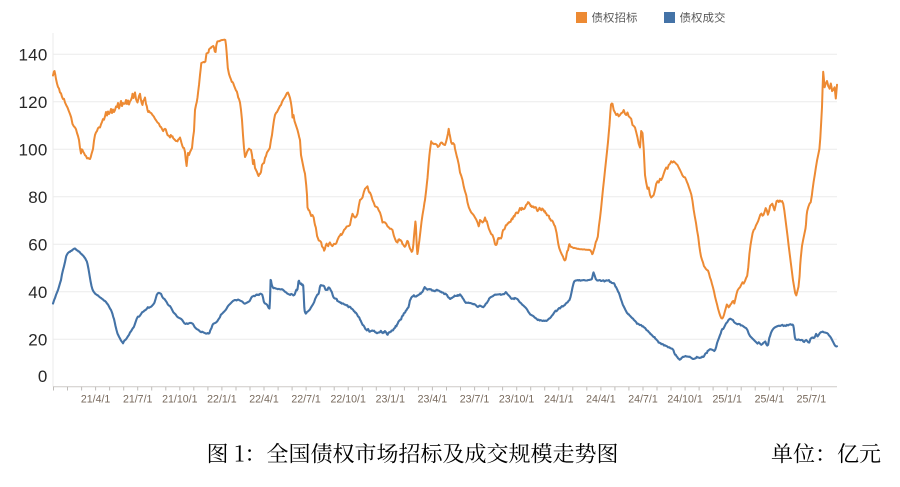 This screenshot has height=487, width=900. What do you see at coordinates (348, 400) in the screenshot?
I see `svg-text: 22/10/1` at bounding box center [348, 400].